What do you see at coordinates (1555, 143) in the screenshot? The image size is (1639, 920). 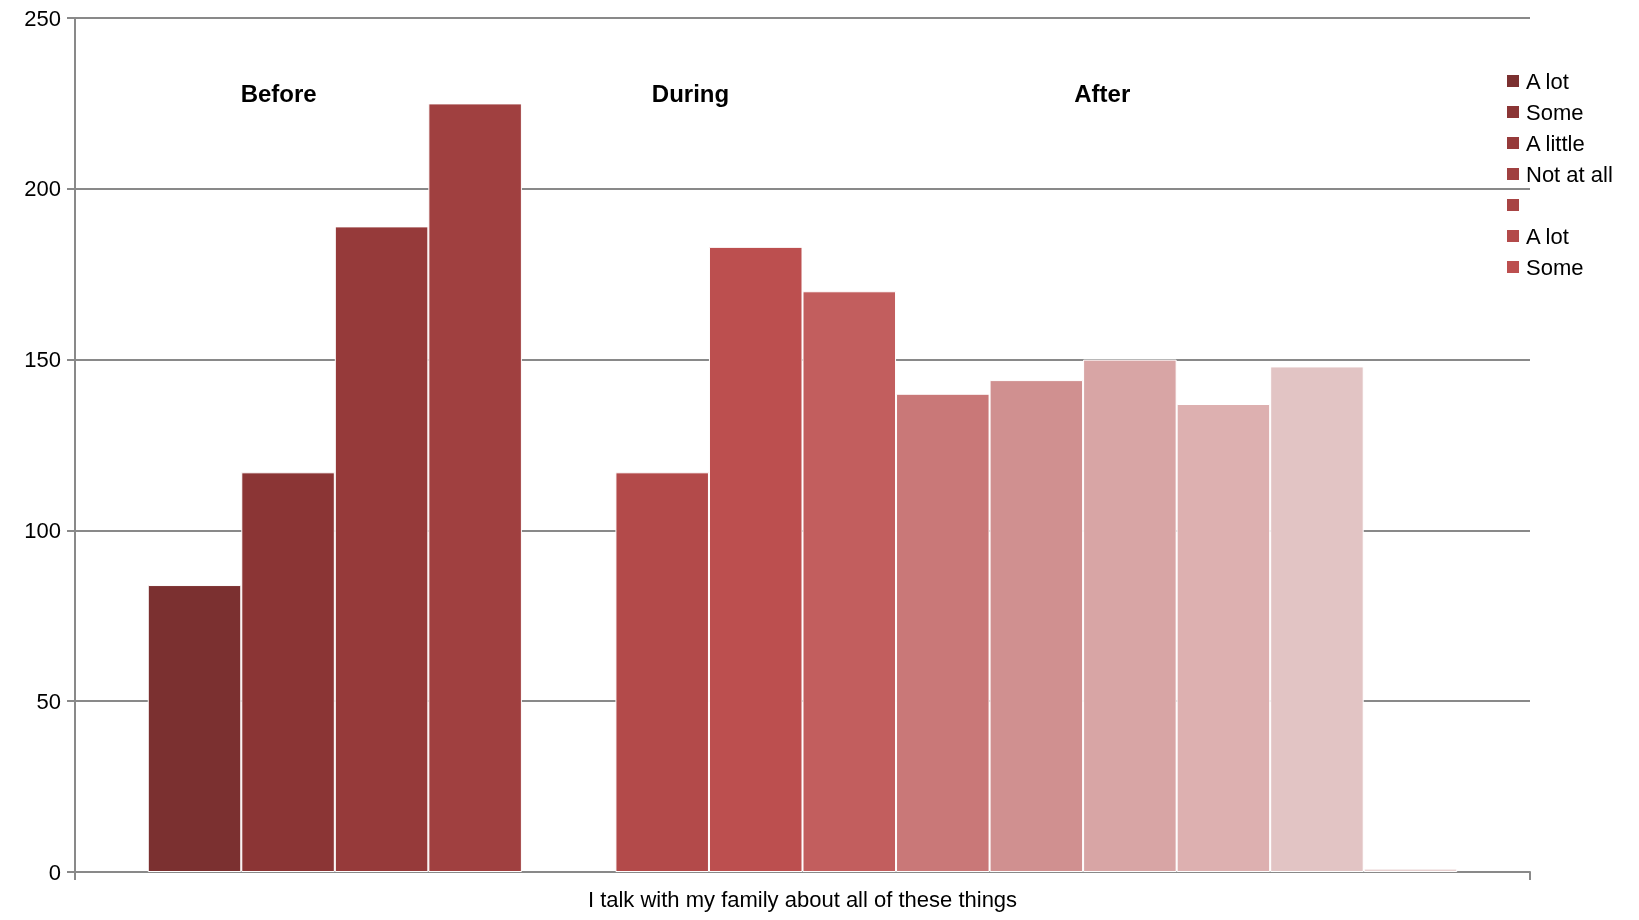 I see `legend-label: A little` at bounding box center [1555, 143].